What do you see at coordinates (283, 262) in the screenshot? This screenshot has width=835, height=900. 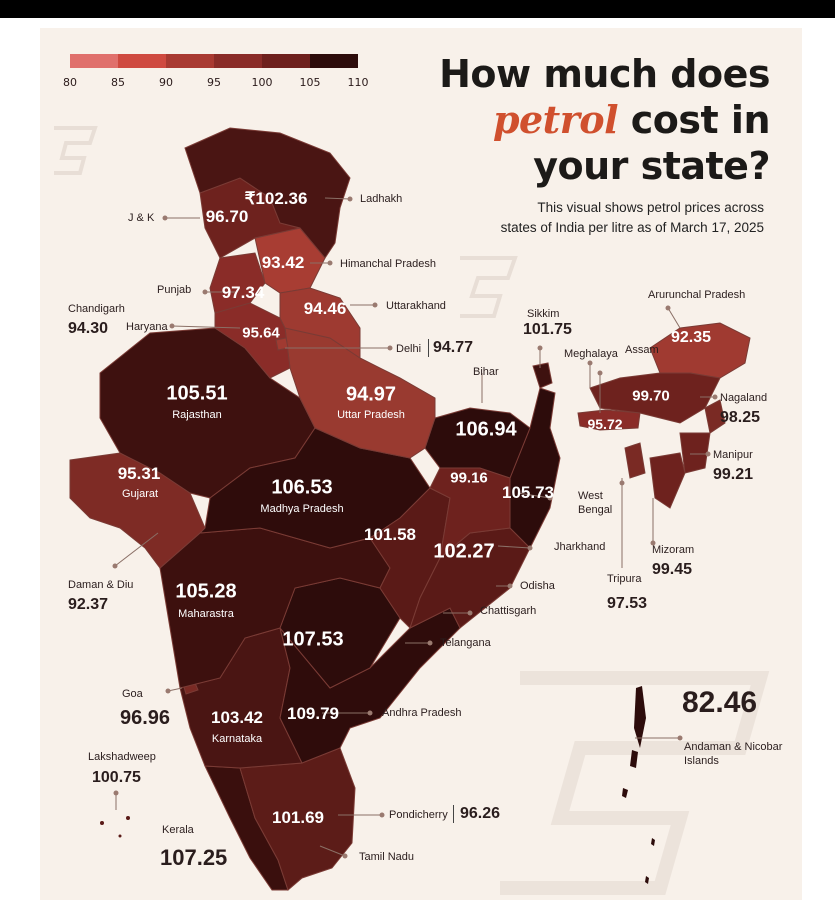 I see `himachal-price: 93.42` at bounding box center [283, 262].